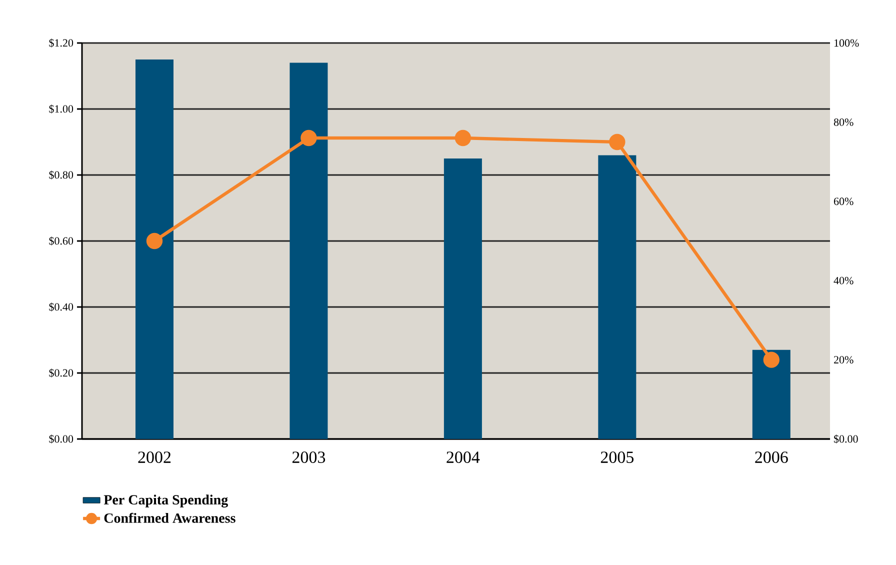  I want to click on legend-label: Per Capita Spending, so click(166, 501).